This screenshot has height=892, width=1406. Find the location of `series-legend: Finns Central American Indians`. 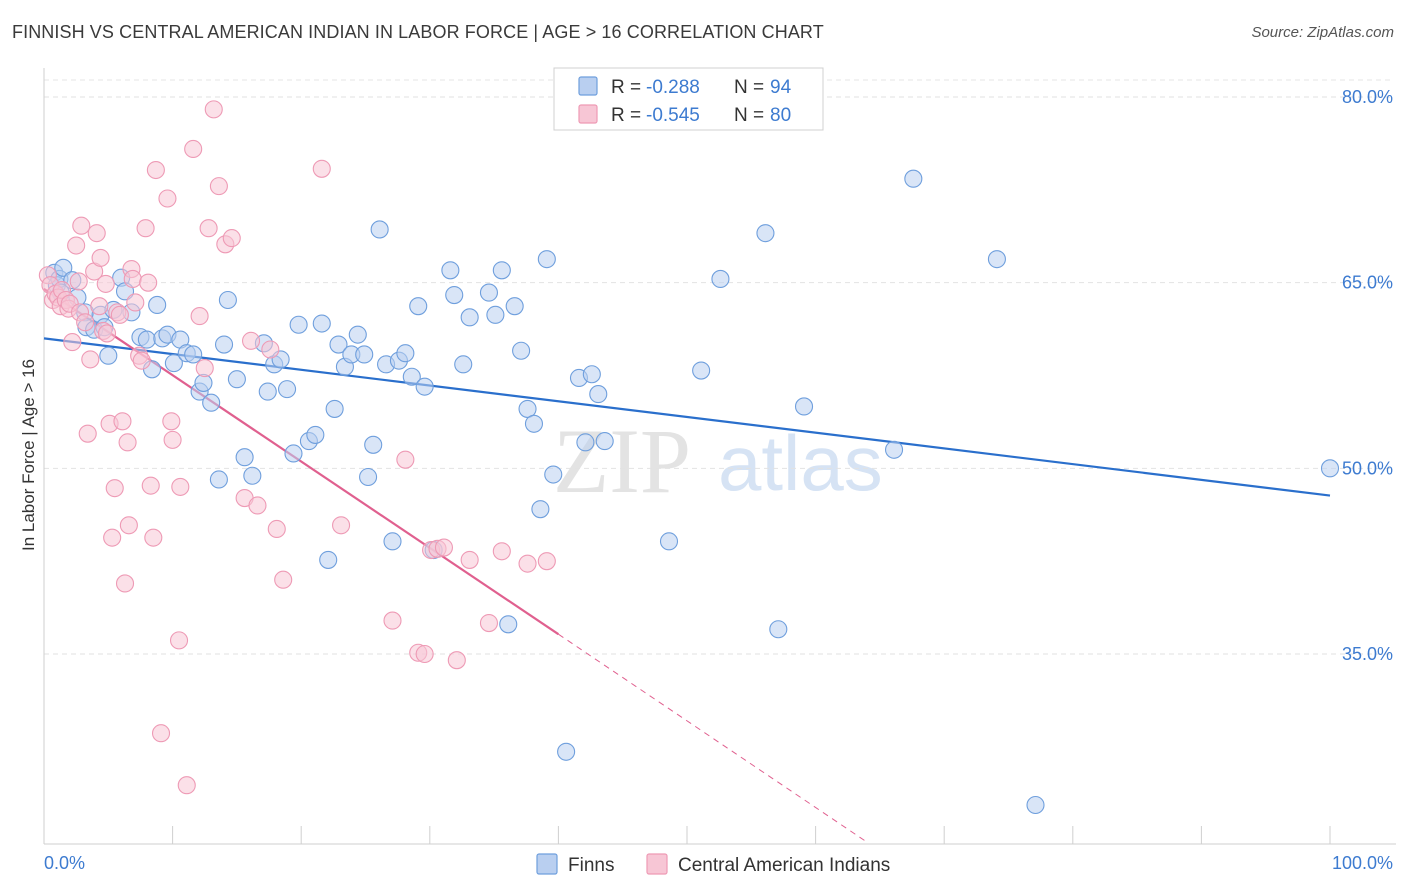

series-legend: Finns Central American Indians is located at coordinates (713, 864).